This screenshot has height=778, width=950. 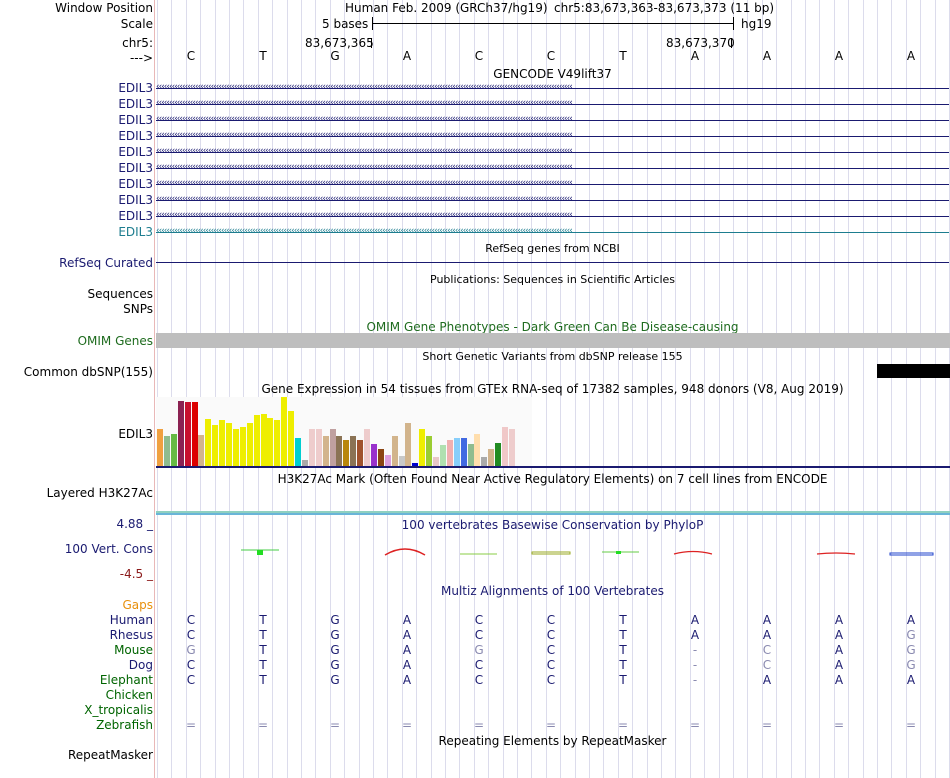 I want to click on multiz-species-label: Mouse, so click(x=133, y=650).